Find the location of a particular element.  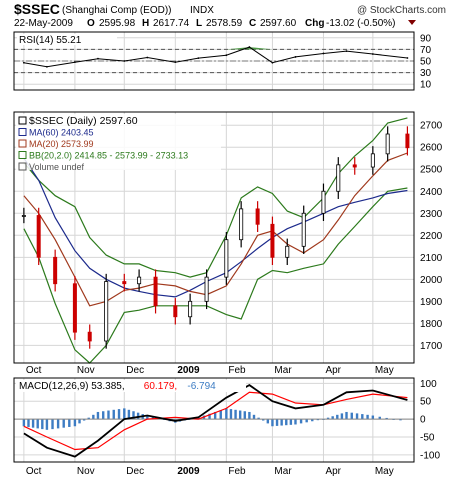

panel-frame is located at coordinates (214, 61).